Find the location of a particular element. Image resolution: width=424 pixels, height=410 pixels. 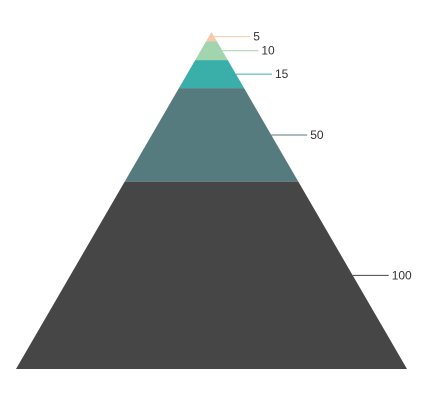

data-label-10: 10 is located at coordinates (268, 51).